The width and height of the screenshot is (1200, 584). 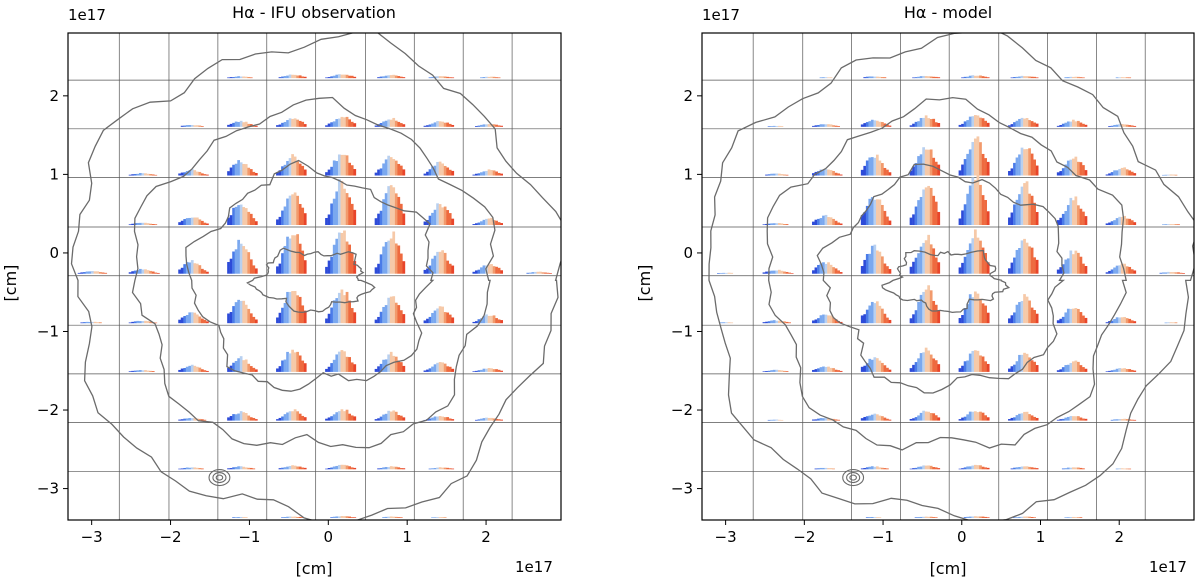 I want to click on x-tick-label: 2, so click(x=486, y=537).